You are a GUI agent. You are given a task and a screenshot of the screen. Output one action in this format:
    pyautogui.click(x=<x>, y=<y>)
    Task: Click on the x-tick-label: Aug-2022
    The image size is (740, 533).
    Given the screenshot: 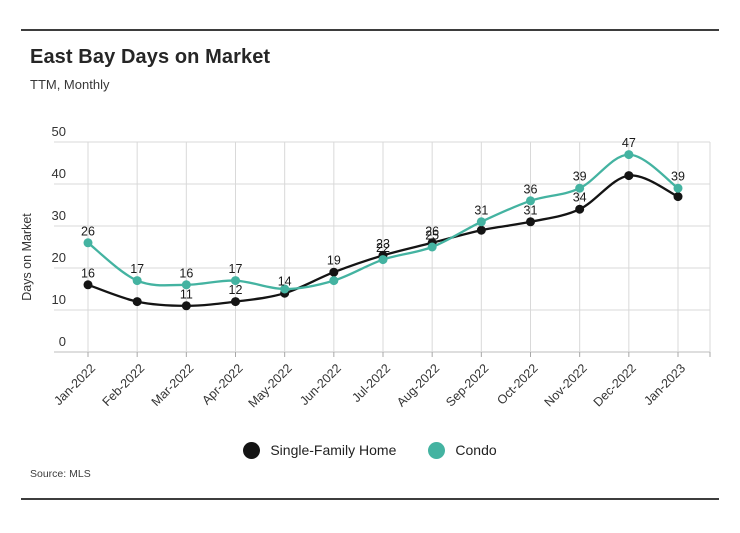 What is the action you would take?
    pyautogui.click(x=418, y=385)
    